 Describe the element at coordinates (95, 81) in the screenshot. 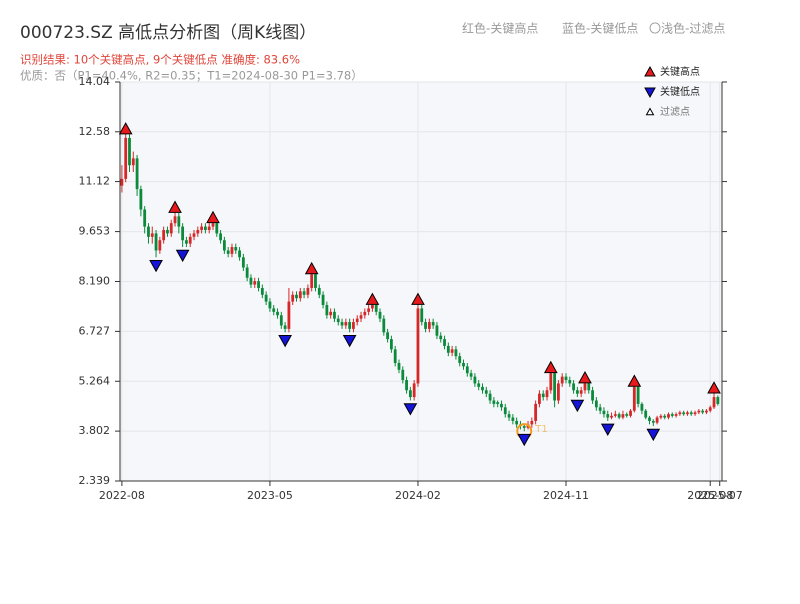

I see `y-tick-label: 14.04` at that location.